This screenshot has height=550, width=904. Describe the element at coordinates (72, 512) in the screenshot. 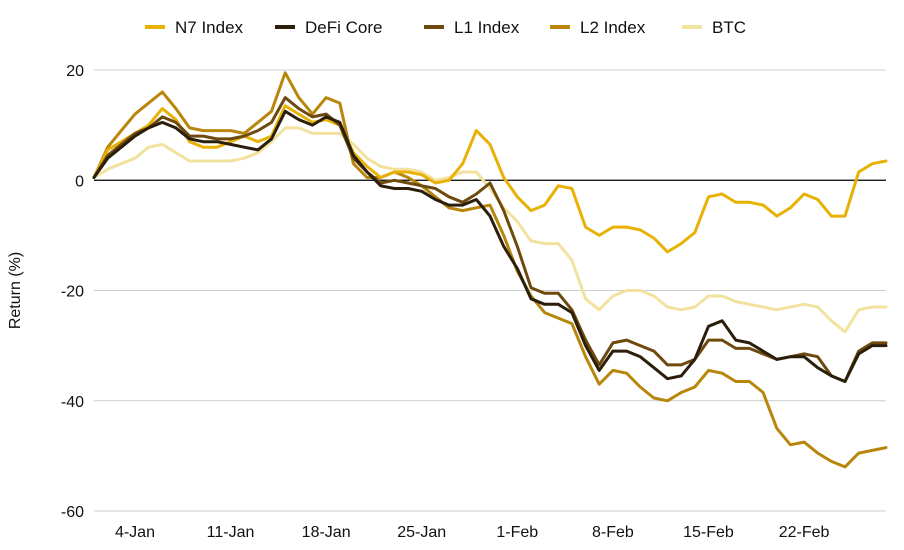

I see `y-tick-label: -60` at that location.